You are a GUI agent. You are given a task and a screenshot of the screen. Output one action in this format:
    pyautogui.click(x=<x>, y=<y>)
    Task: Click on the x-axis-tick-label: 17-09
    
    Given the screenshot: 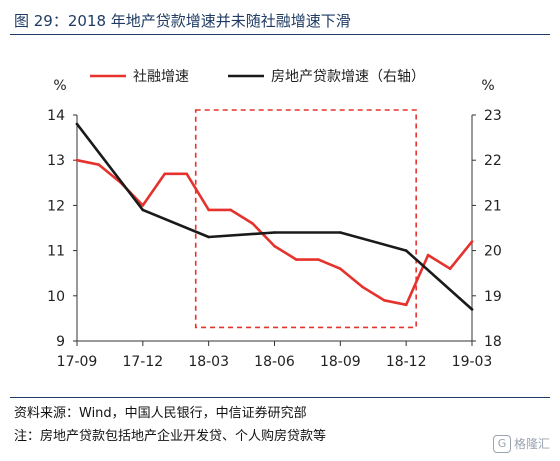 What is the action you would take?
    pyautogui.click(x=77, y=362)
    